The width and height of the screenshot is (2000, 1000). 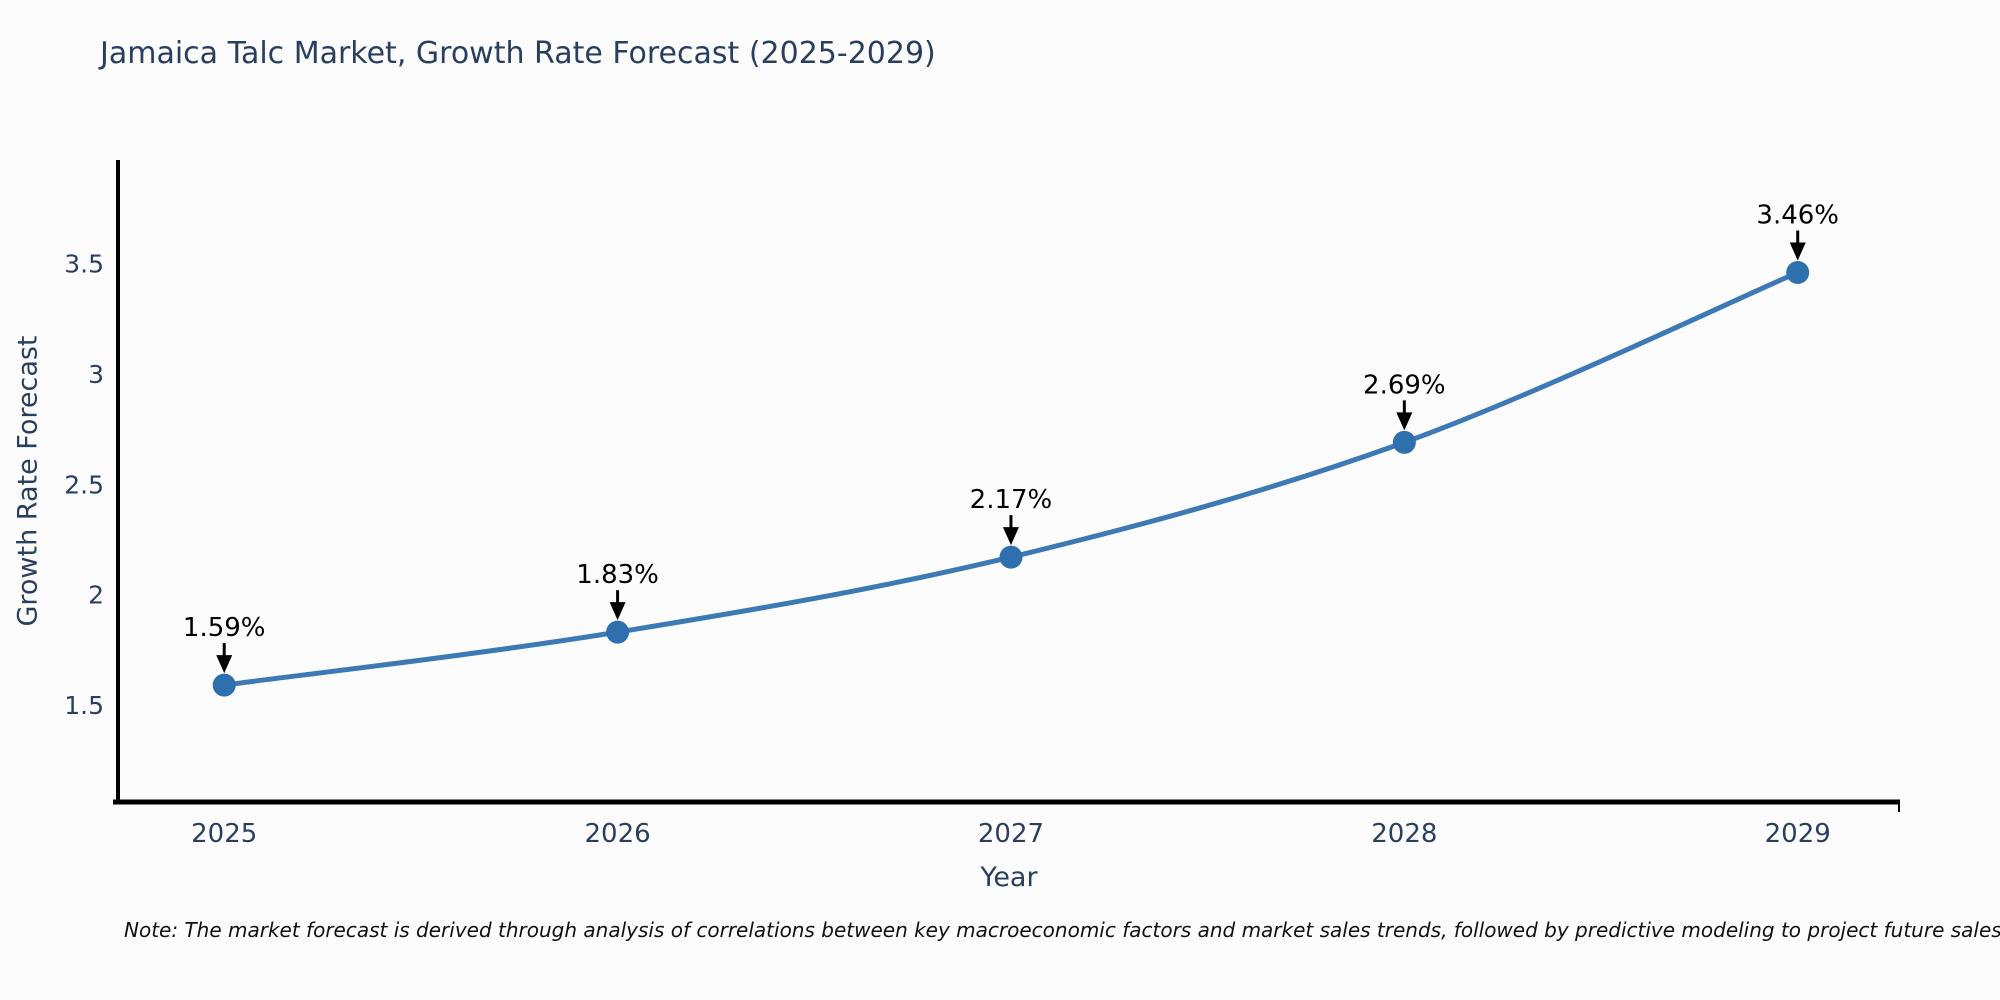 What do you see at coordinates (1011, 500) in the screenshot?
I see `point-annotation: 2.17%` at bounding box center [1011, 500].